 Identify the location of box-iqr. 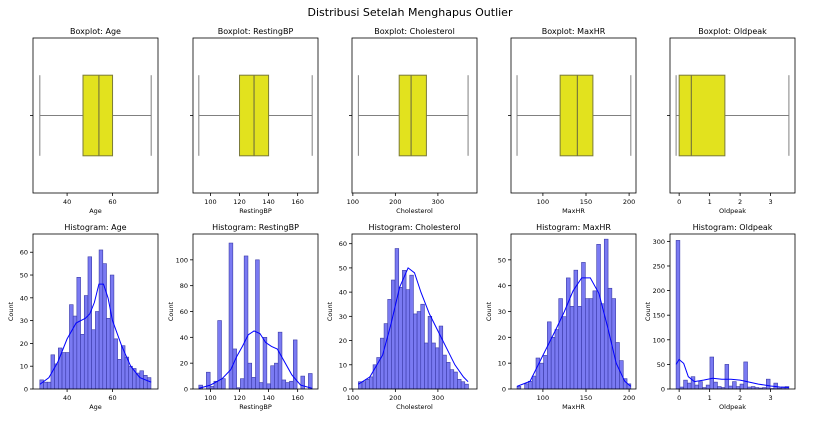
(412, 115).